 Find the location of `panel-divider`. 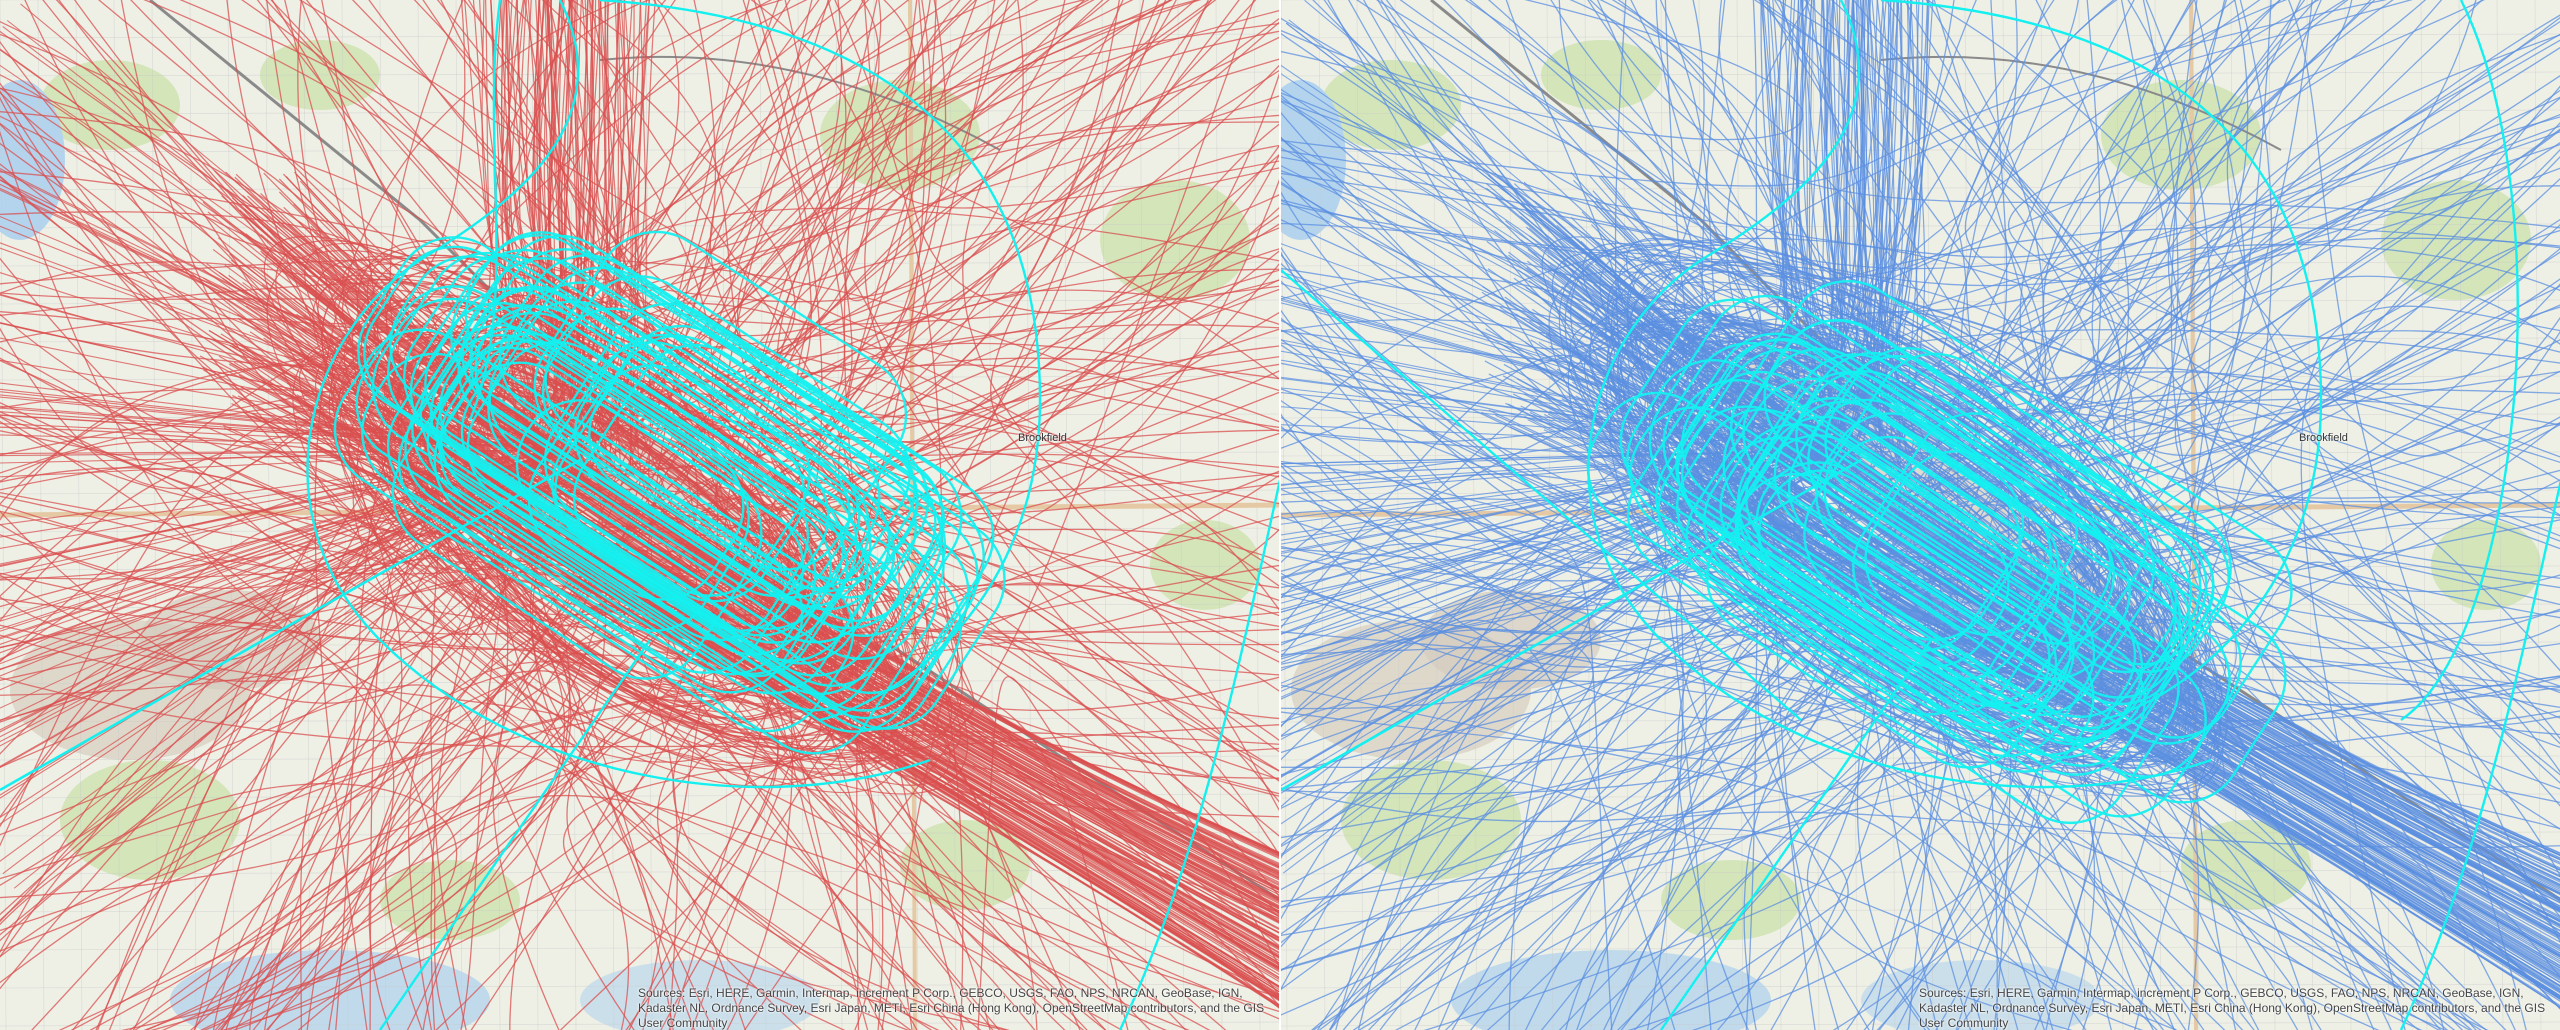

panel-divider is located at coordinates (1280, 515).